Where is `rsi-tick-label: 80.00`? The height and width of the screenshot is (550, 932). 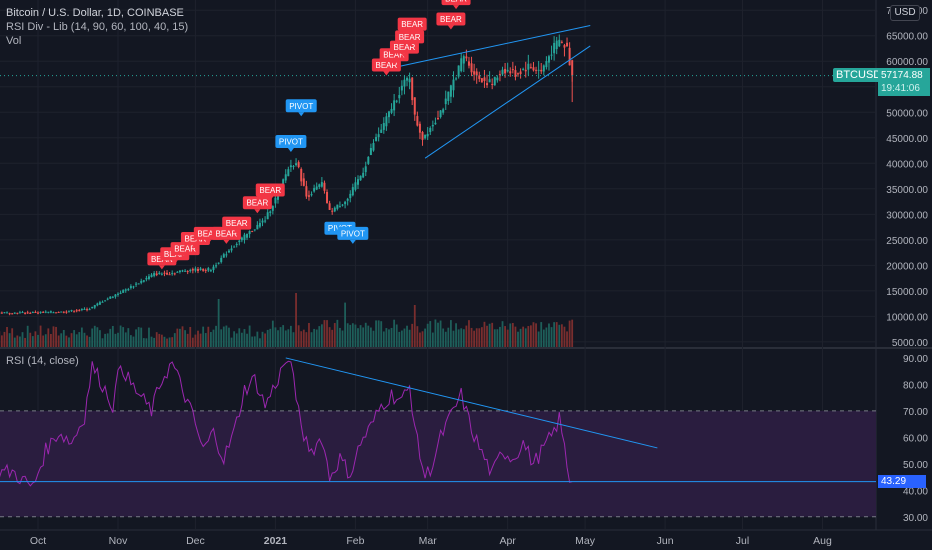 rsi-tick-label: 80.00 is located at coordinates (915, 385).